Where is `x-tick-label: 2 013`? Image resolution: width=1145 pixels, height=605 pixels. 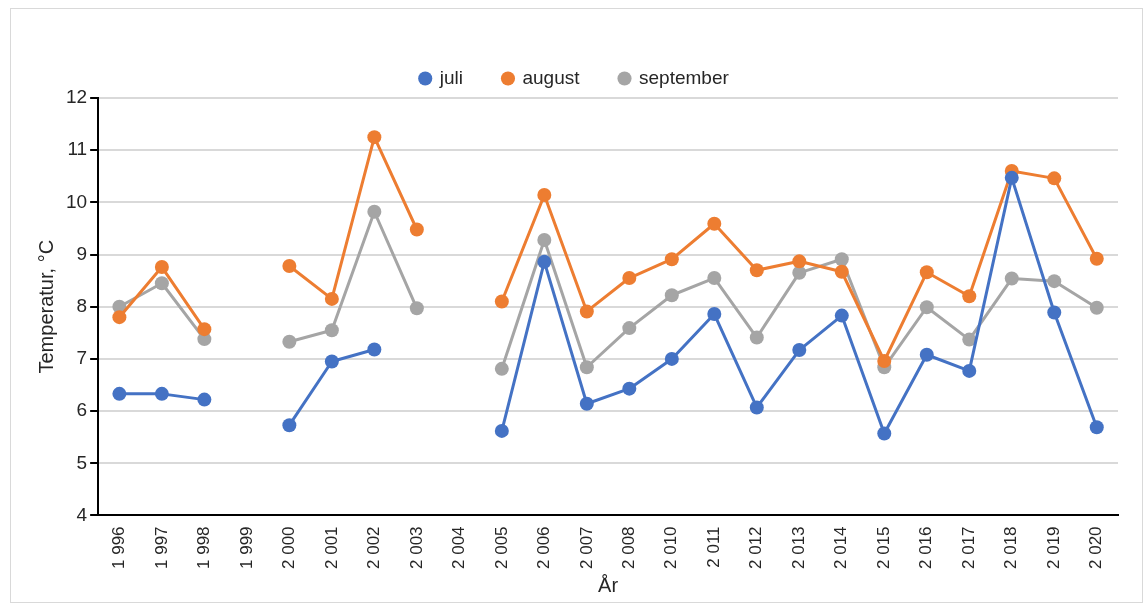 x-tick-label: 2 013 is located at coordinates (798, 548).